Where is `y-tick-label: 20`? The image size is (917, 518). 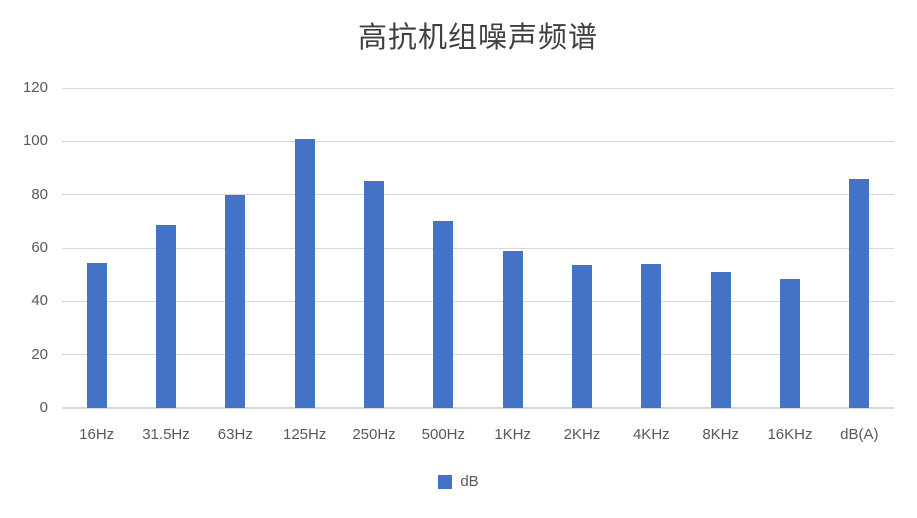 y-tick-label: 20 is located at coordinates (39, 354).